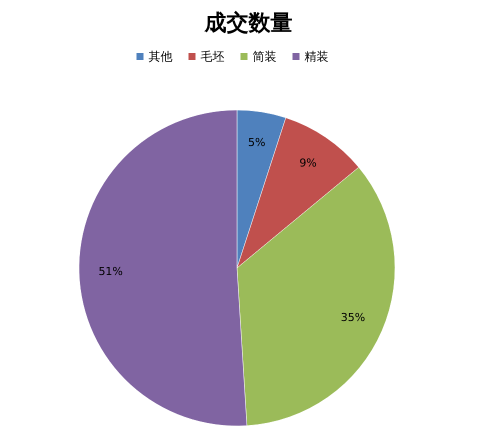  Describe the element at coordinates (248, 23) in the screenshot. I see `chart-title: 成交数量` at that location.